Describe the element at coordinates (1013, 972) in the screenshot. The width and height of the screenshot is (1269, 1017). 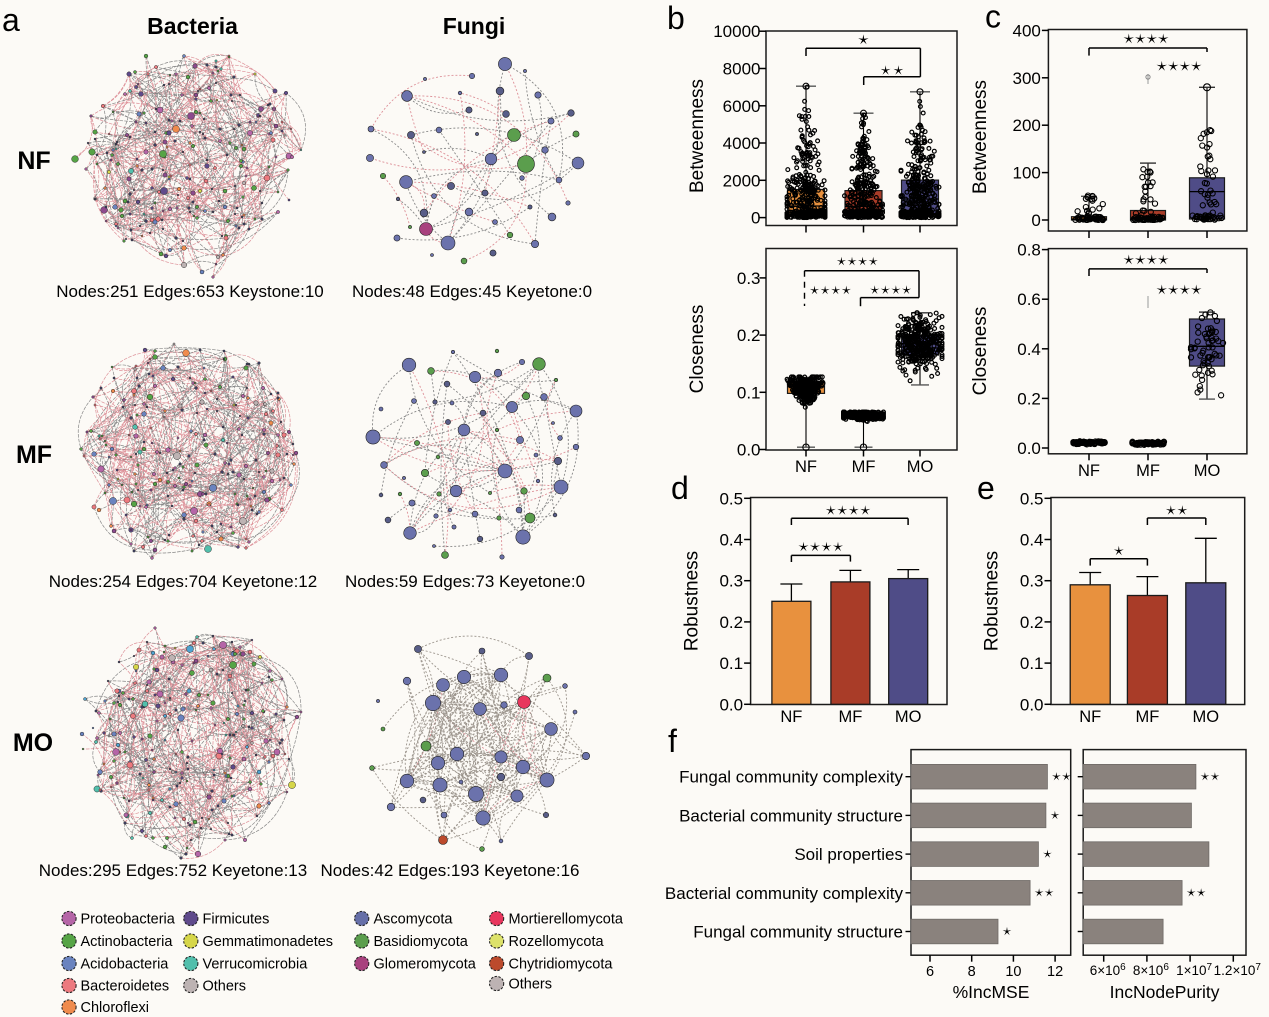
I see `svg-text: 10` at that location.